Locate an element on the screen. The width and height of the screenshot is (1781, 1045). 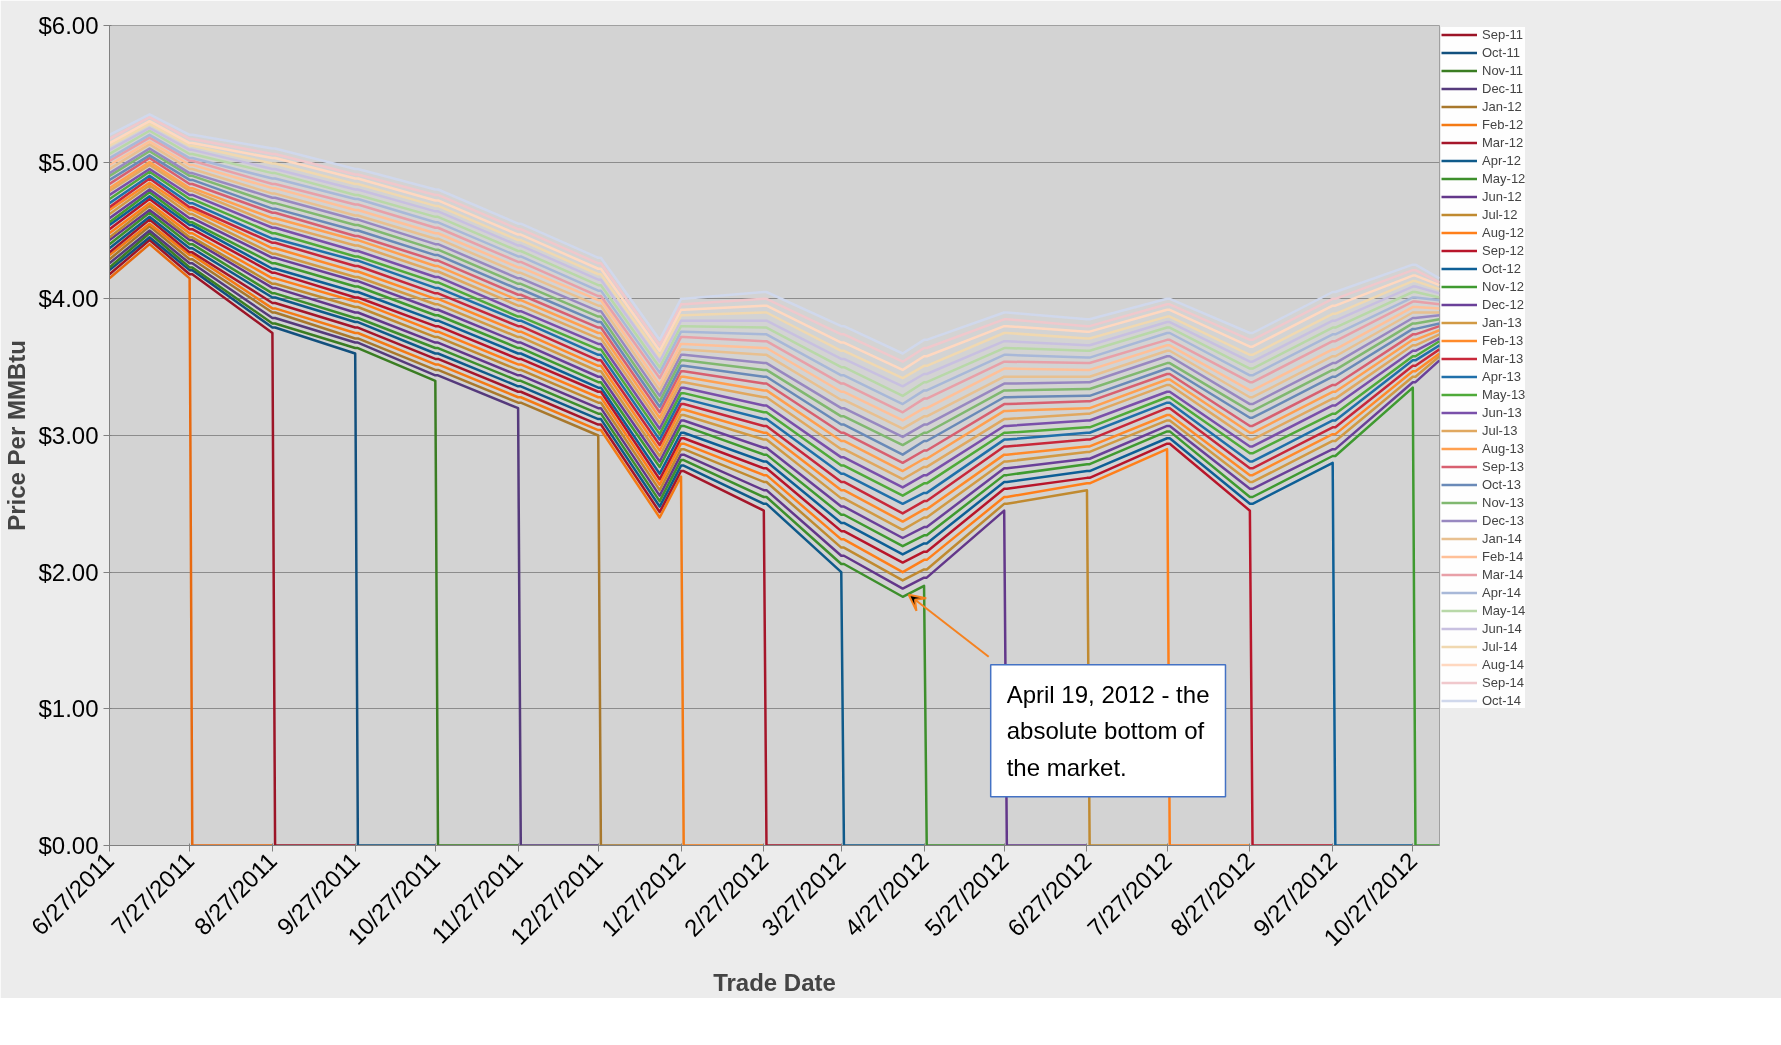
legend-label: Dec-13 is located at coordinates (1503, 520).